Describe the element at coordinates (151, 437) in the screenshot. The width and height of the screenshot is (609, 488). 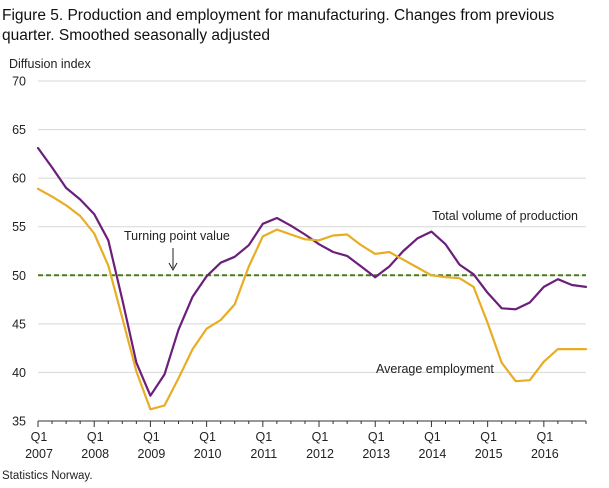
I see `x-tick-quarter-2009: Q1` at that location.